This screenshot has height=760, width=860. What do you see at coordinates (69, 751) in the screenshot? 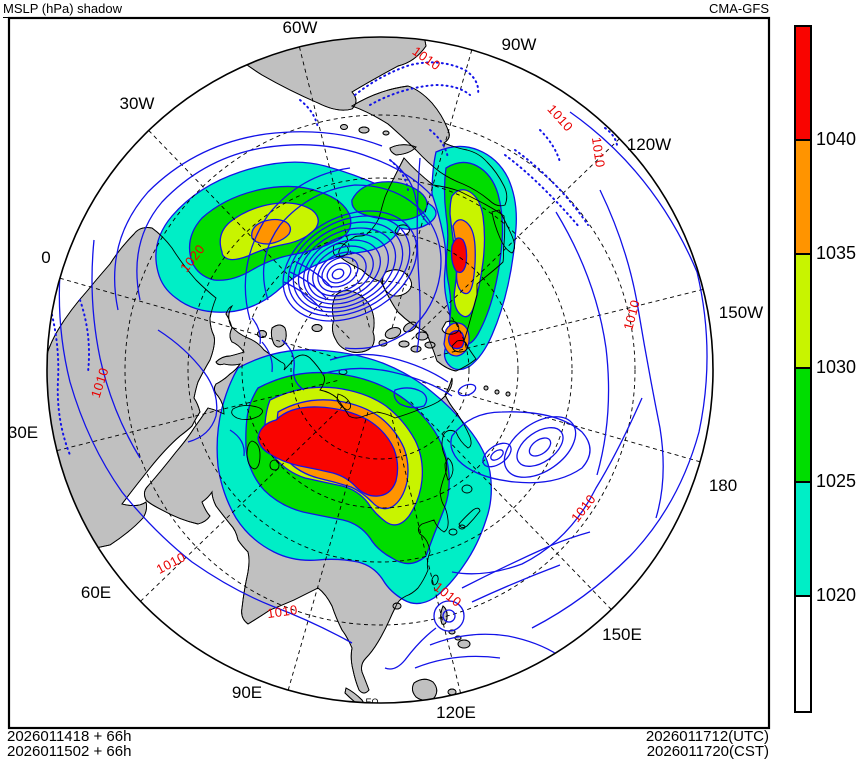
I see `init-time-line2: 2026011502 + 66h` at bounding box center [69, 751].